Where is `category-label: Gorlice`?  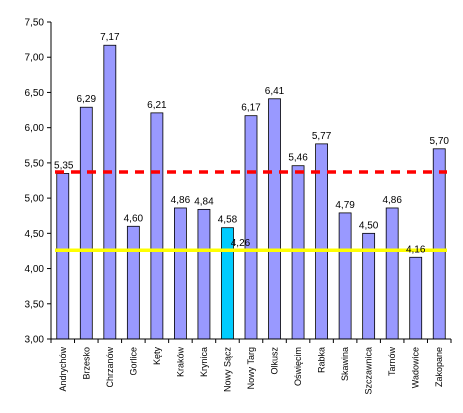 category-label: Gorlice is located at coordinates (133, 361).